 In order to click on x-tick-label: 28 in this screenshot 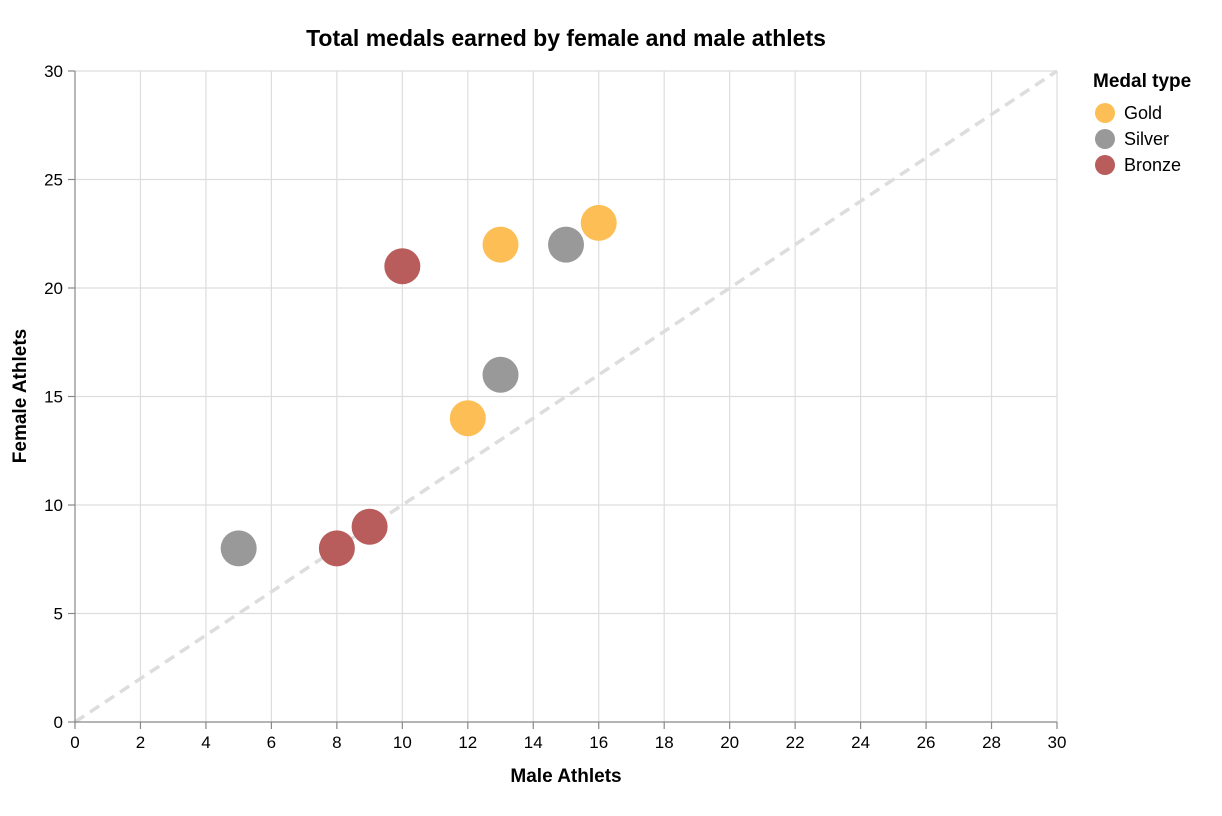, I will do `click(991, 742)`.